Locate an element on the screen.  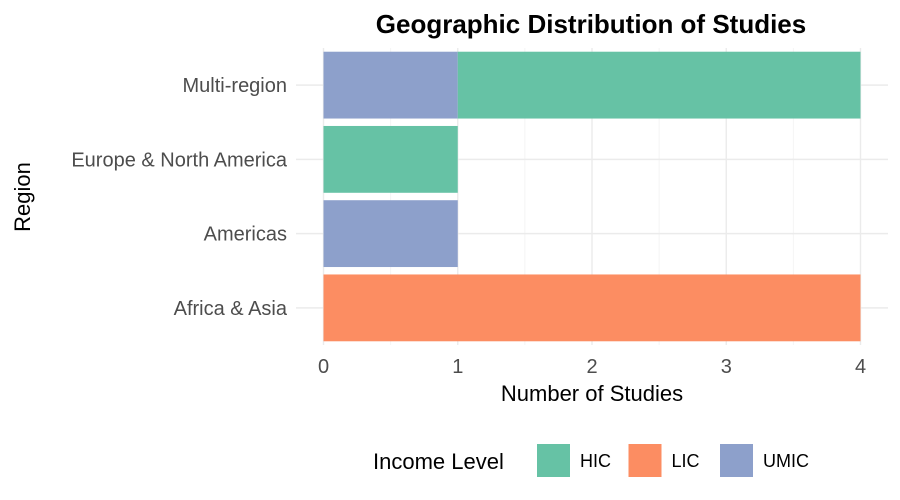
x-tick-label: 1 is located at coordinates (457, 367).